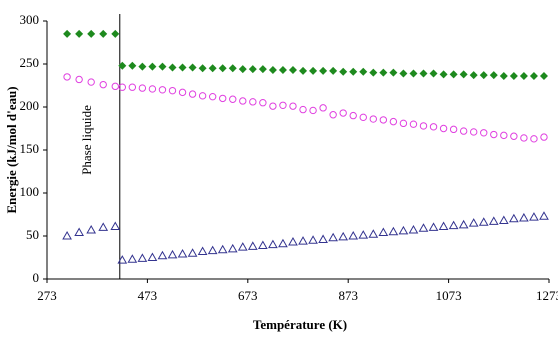 The height and width of the screenshot is (341, 558). What do you see at coordinates (86, 140) in the screenshot?
I see `annotation: Phase liquide` at bounding box center [86, 140].